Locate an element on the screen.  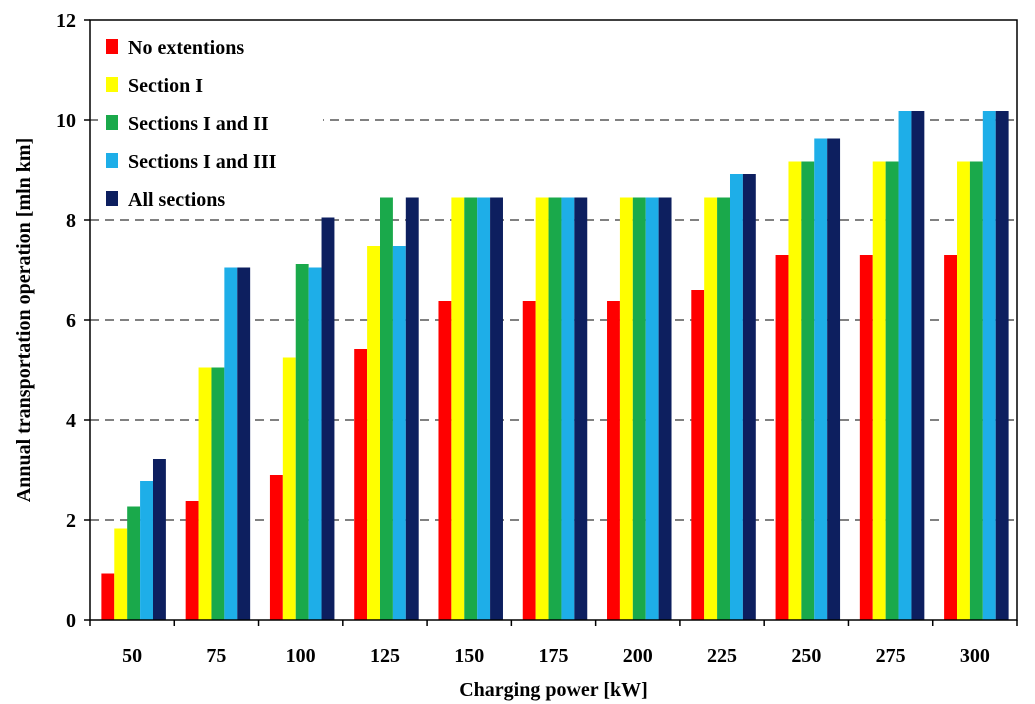
x-tick-label: 125 is located at coordinates (385, 656).